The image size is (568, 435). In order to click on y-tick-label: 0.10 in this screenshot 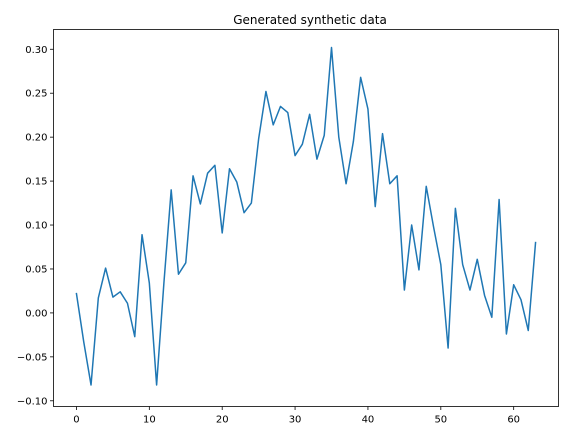, I will do `click(36, 226)`.